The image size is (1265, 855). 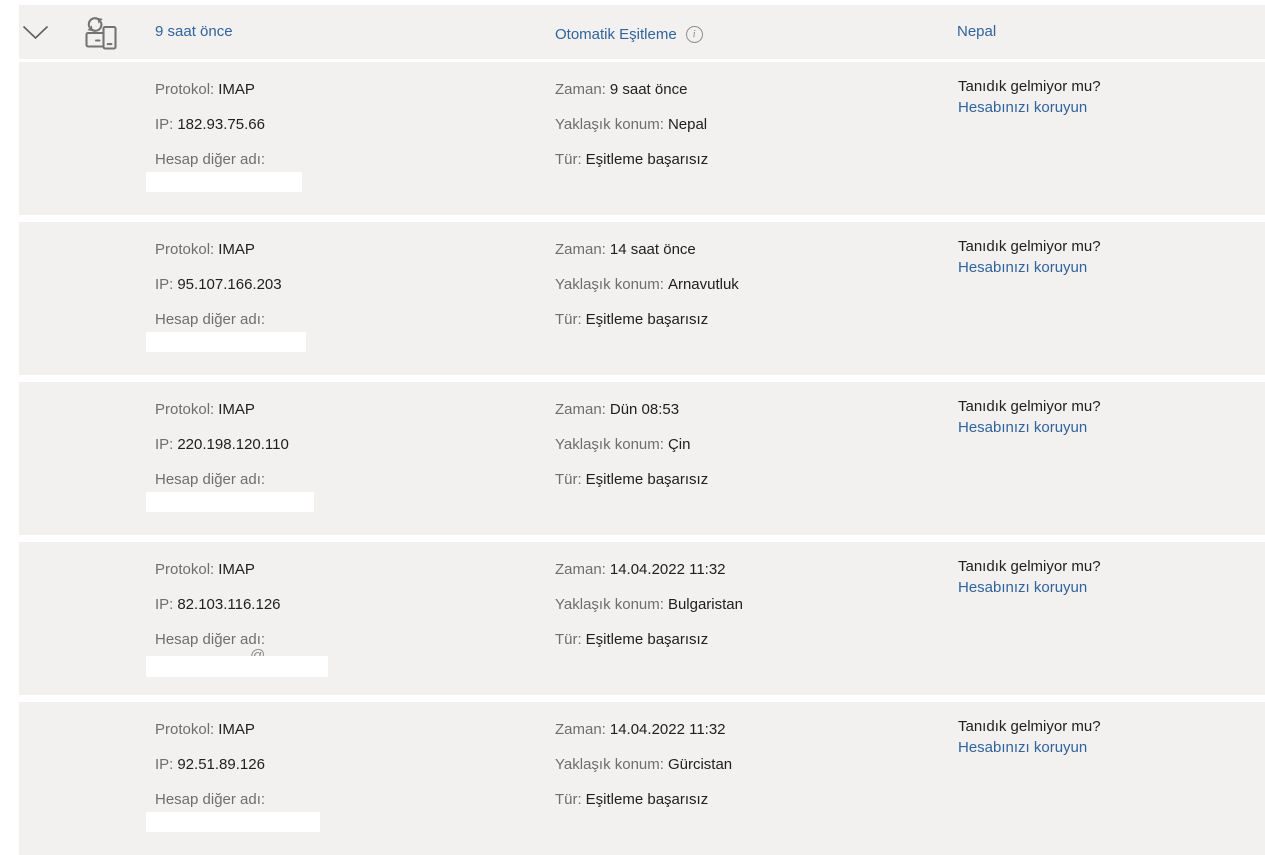 What do you see at coordinates (229, 604) in the screenshot?
I see `ip-value: 82.103.116.126` at bounding box center [229, 604].